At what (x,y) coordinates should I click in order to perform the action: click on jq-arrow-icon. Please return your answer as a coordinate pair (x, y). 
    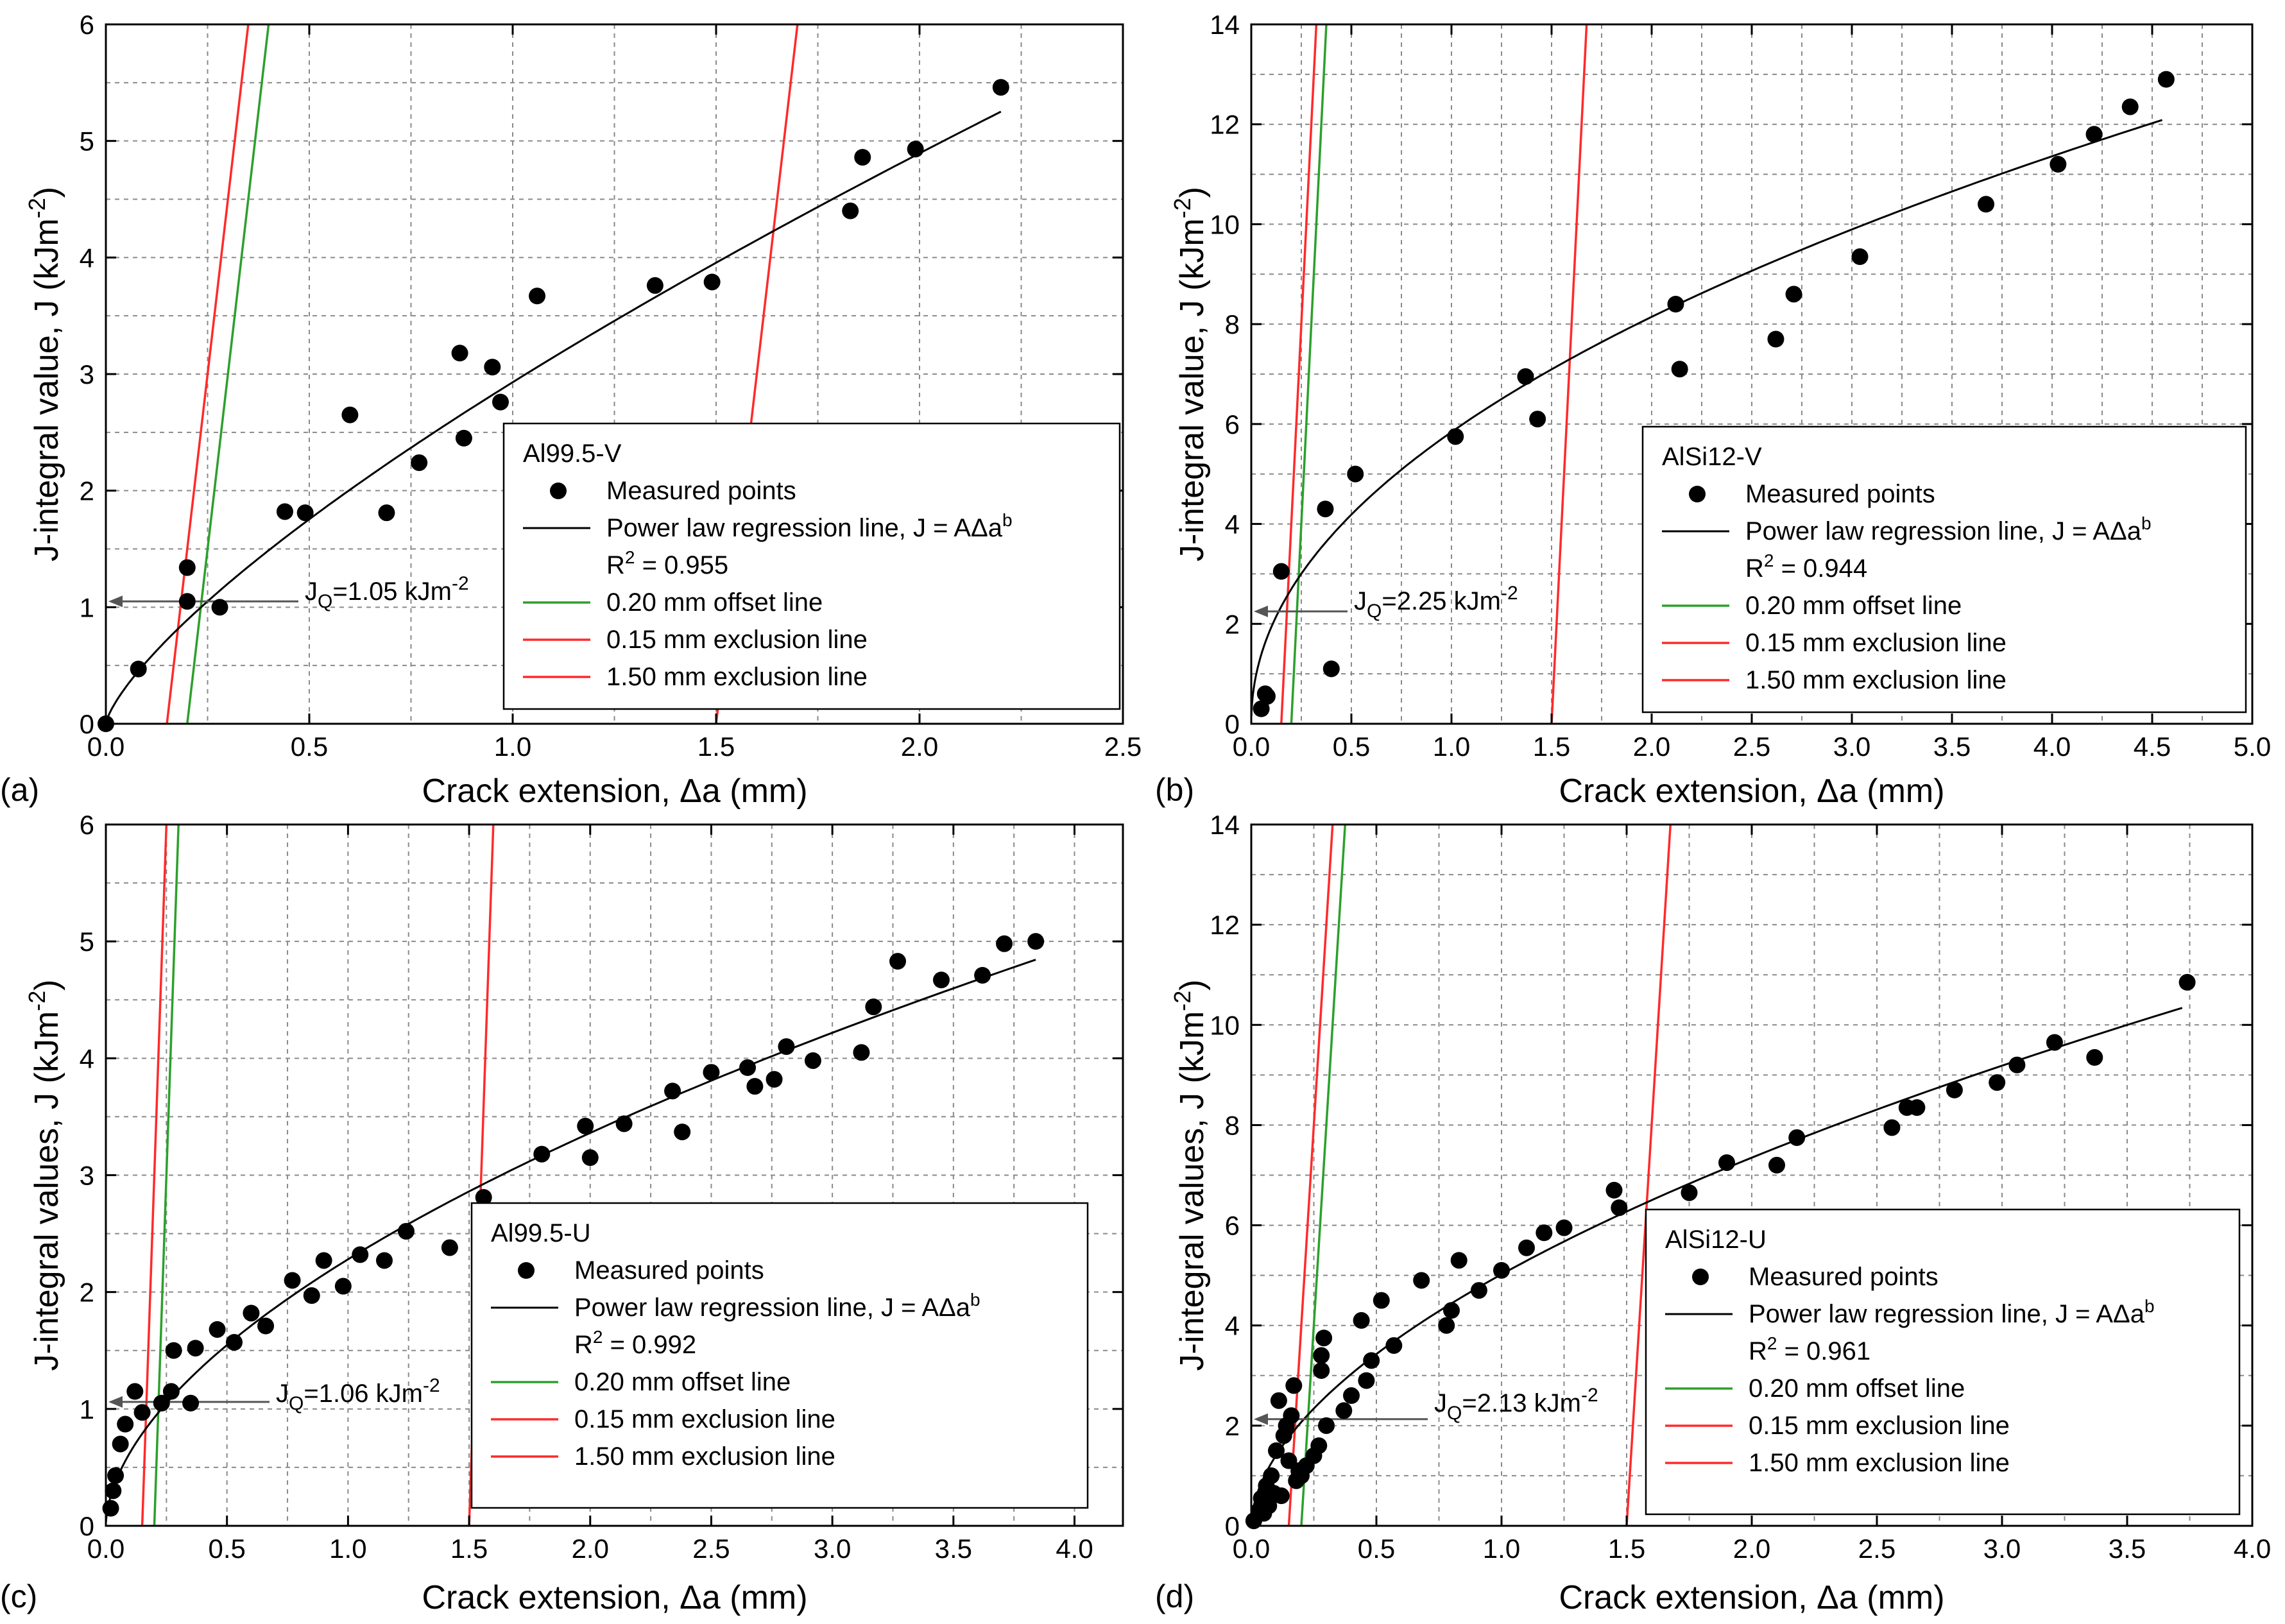
    Looking at the image, I should click on (115, 601).